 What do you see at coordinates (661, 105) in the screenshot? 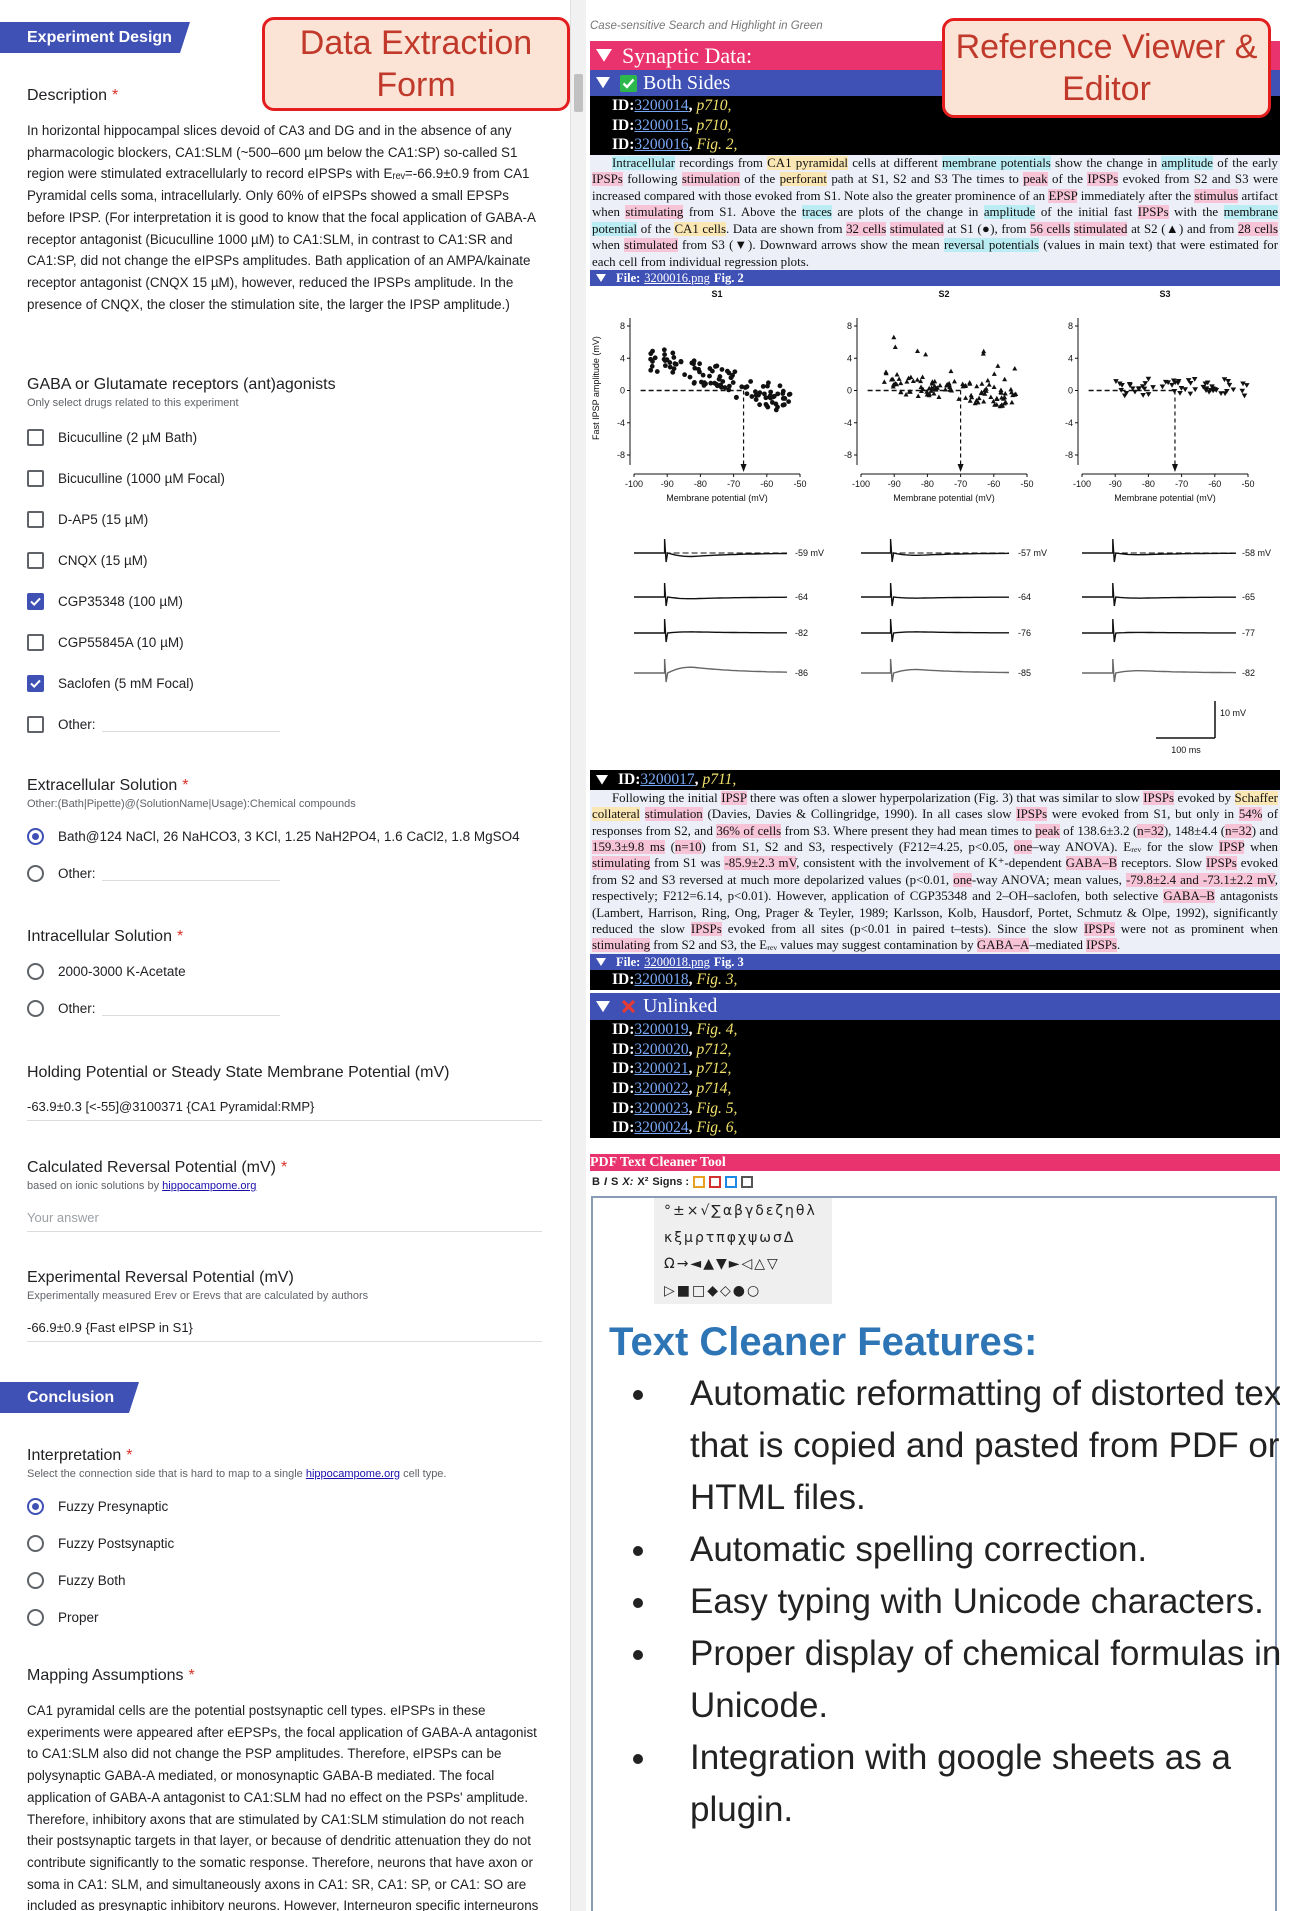
I see `reference-id: 3200014` at bounding box center [661, 105].